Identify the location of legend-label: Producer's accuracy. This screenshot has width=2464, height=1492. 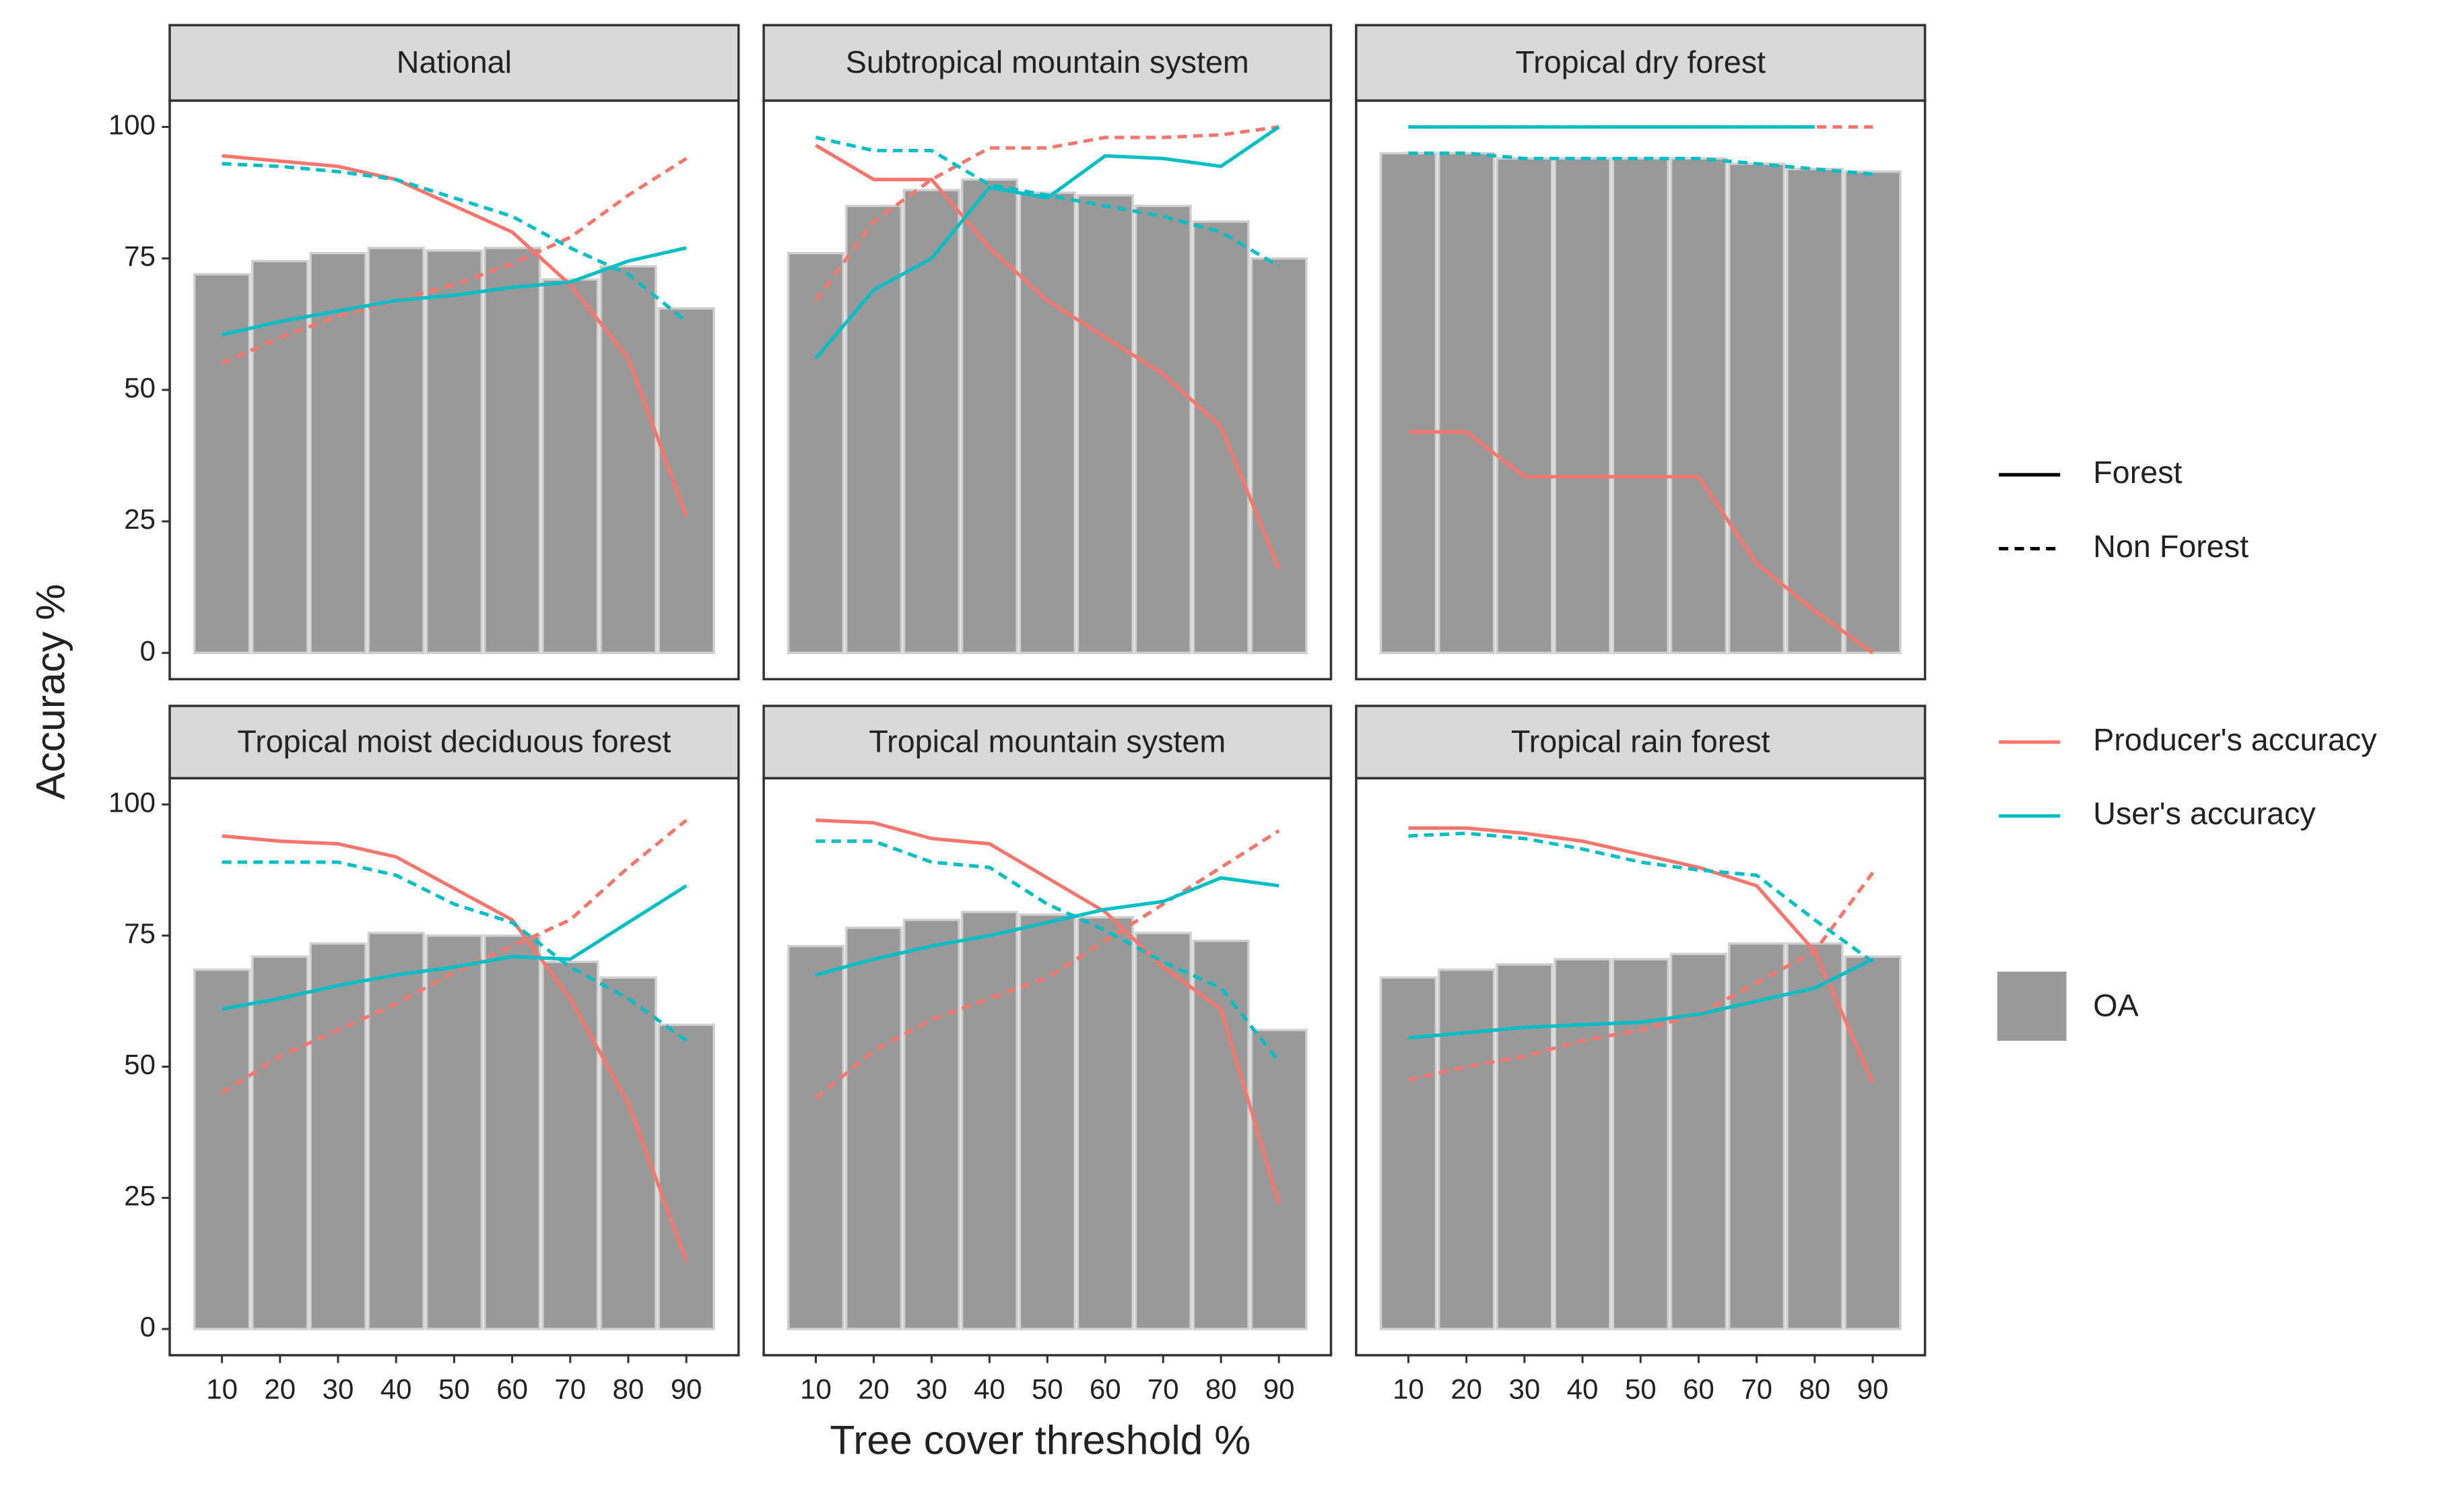
(2235, 740).